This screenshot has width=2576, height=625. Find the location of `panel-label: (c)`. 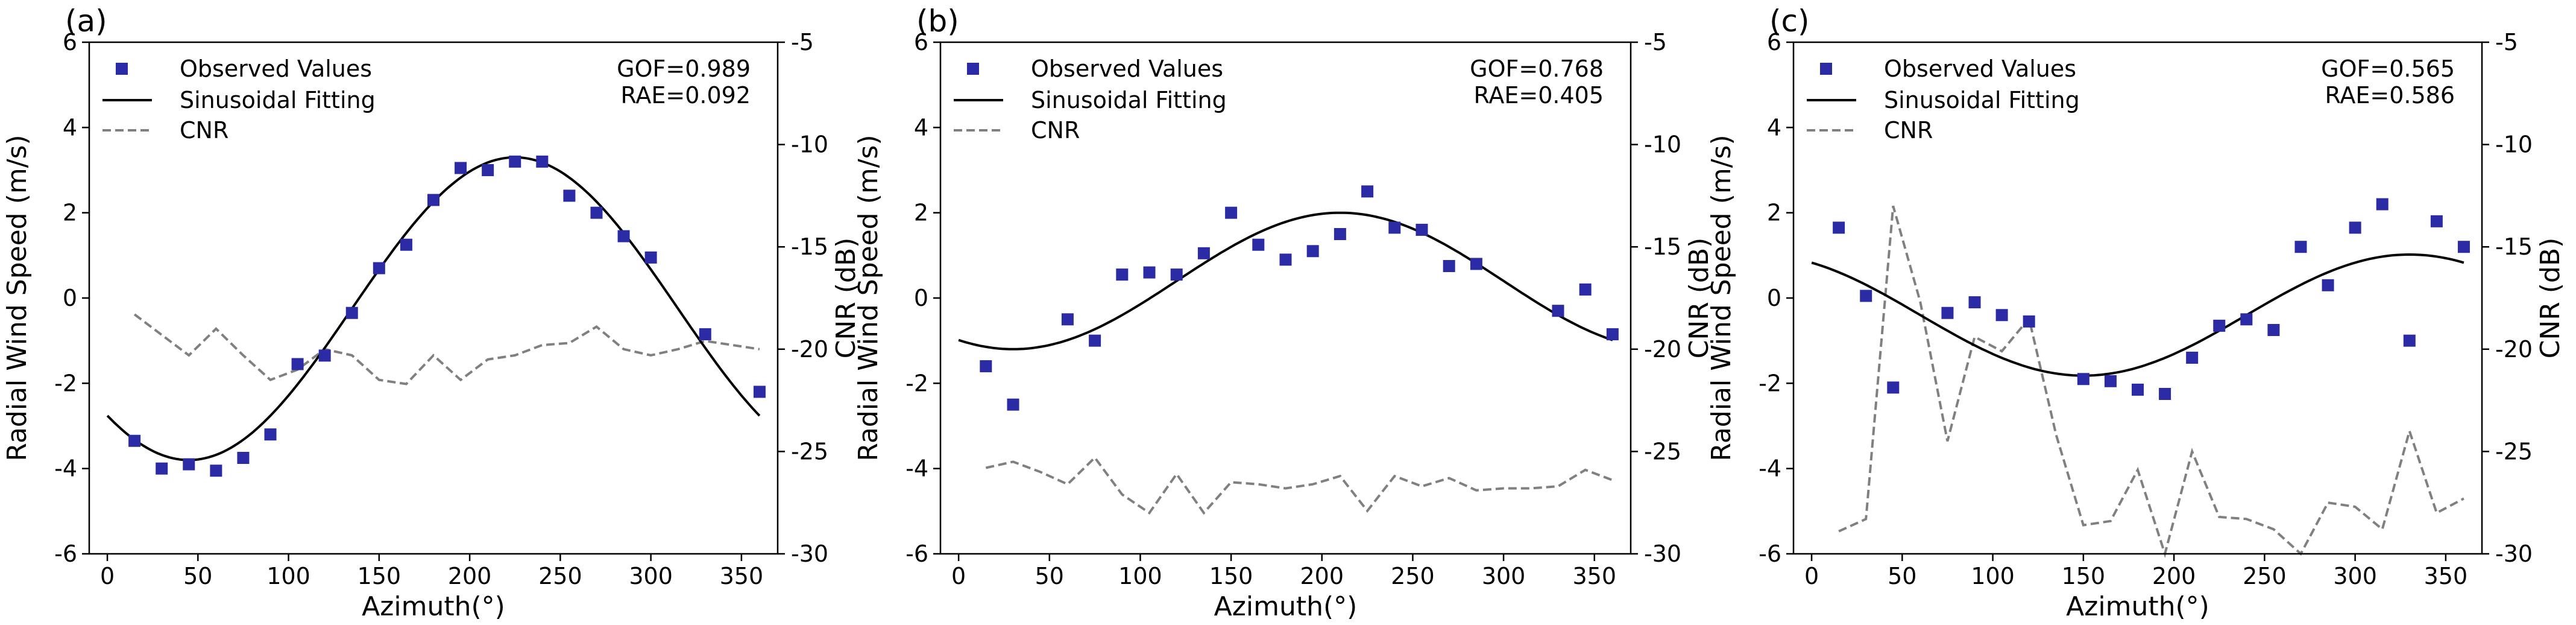

panel-label: (c) is located at coordinates (1789, 21).